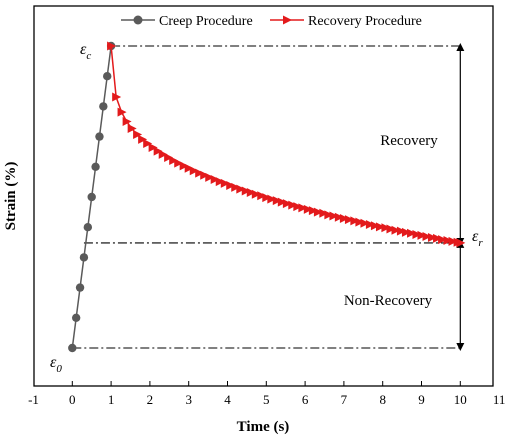  I want to click on x-tick-label: 3, so click(188, 399).